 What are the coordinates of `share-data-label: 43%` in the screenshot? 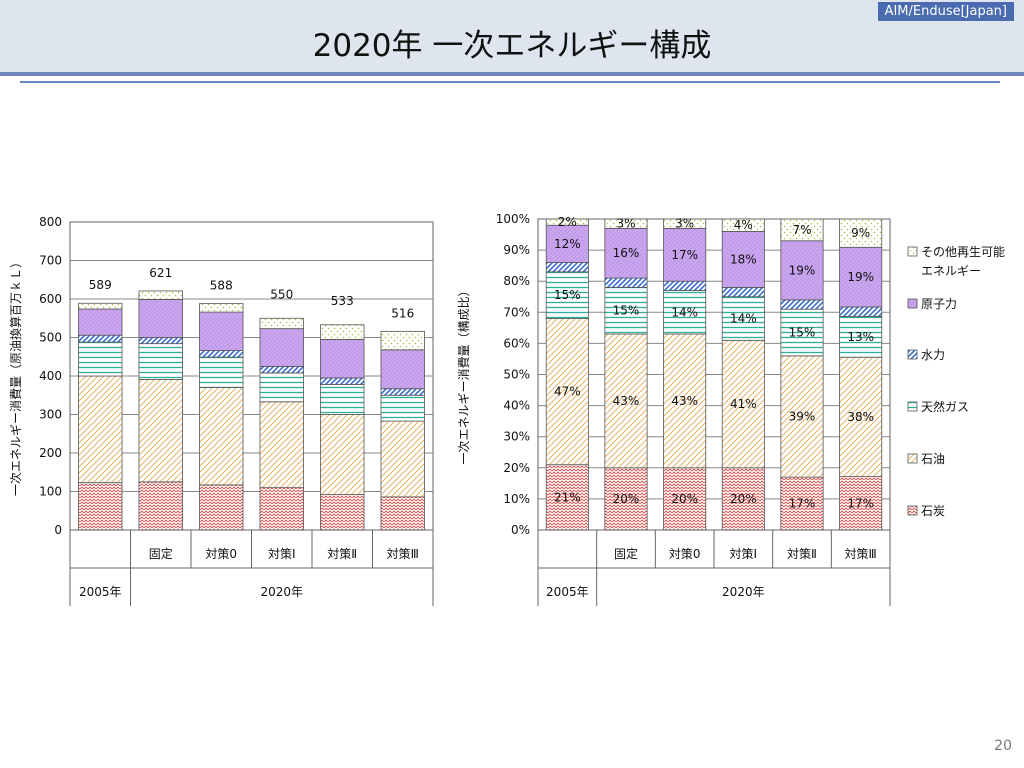 It's located at (684, 401).